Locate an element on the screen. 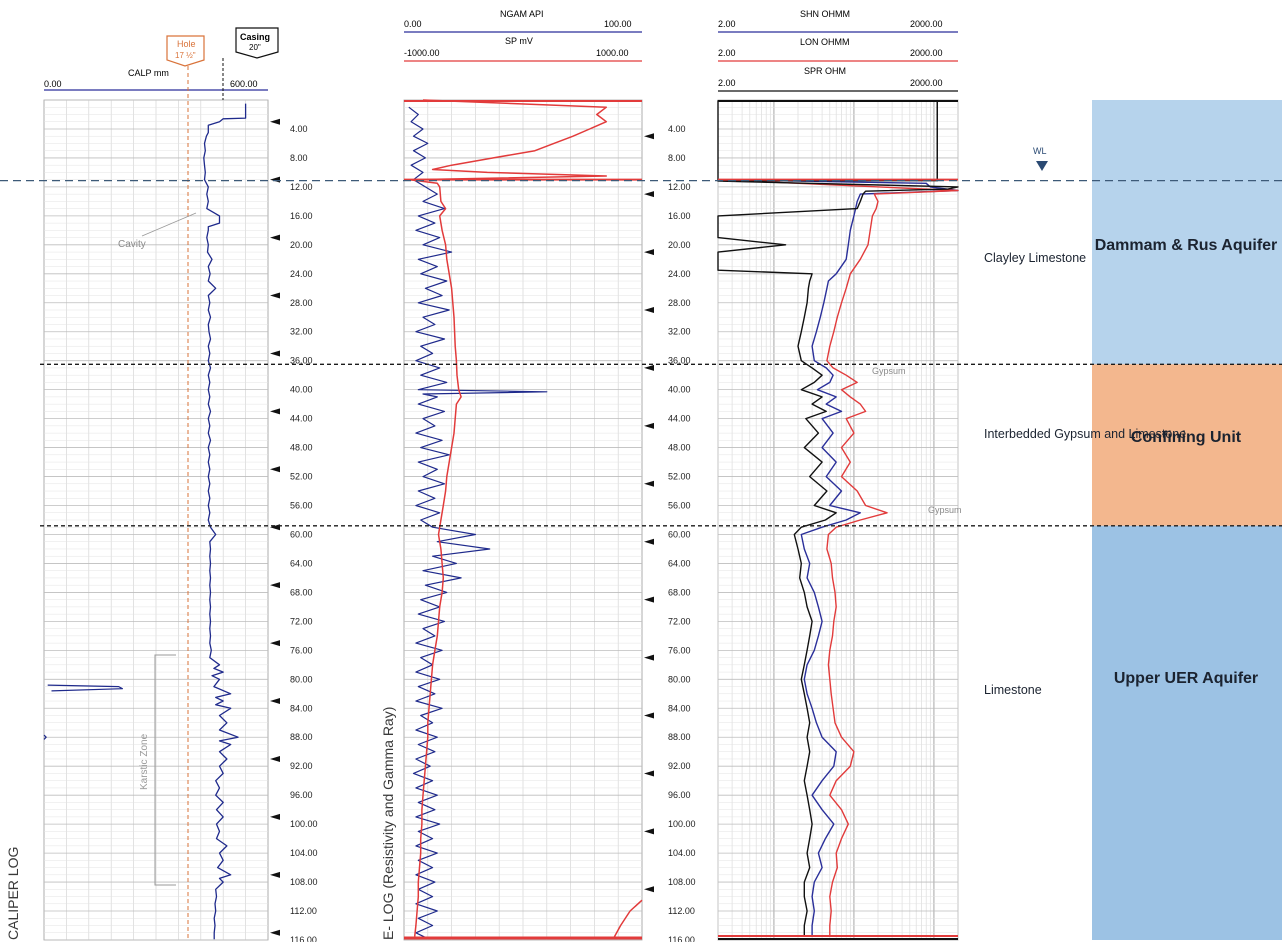 This screenshot has width=1282, height=942. depth-tick-0: 100.00 is located at coordinates (304, 824).